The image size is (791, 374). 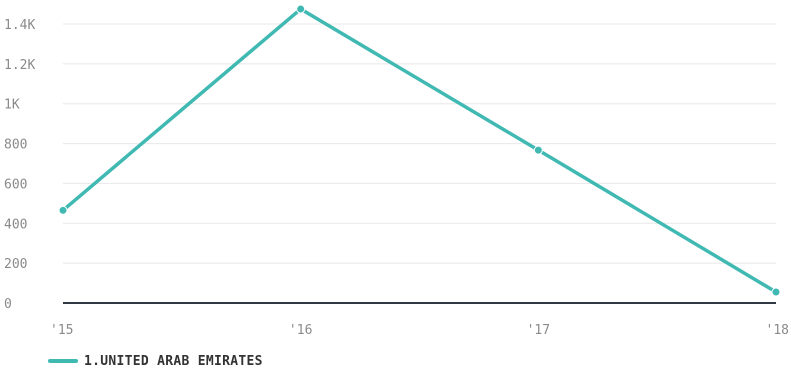 I want to click on x-tick-label: '18, so click(x=777, y=330).